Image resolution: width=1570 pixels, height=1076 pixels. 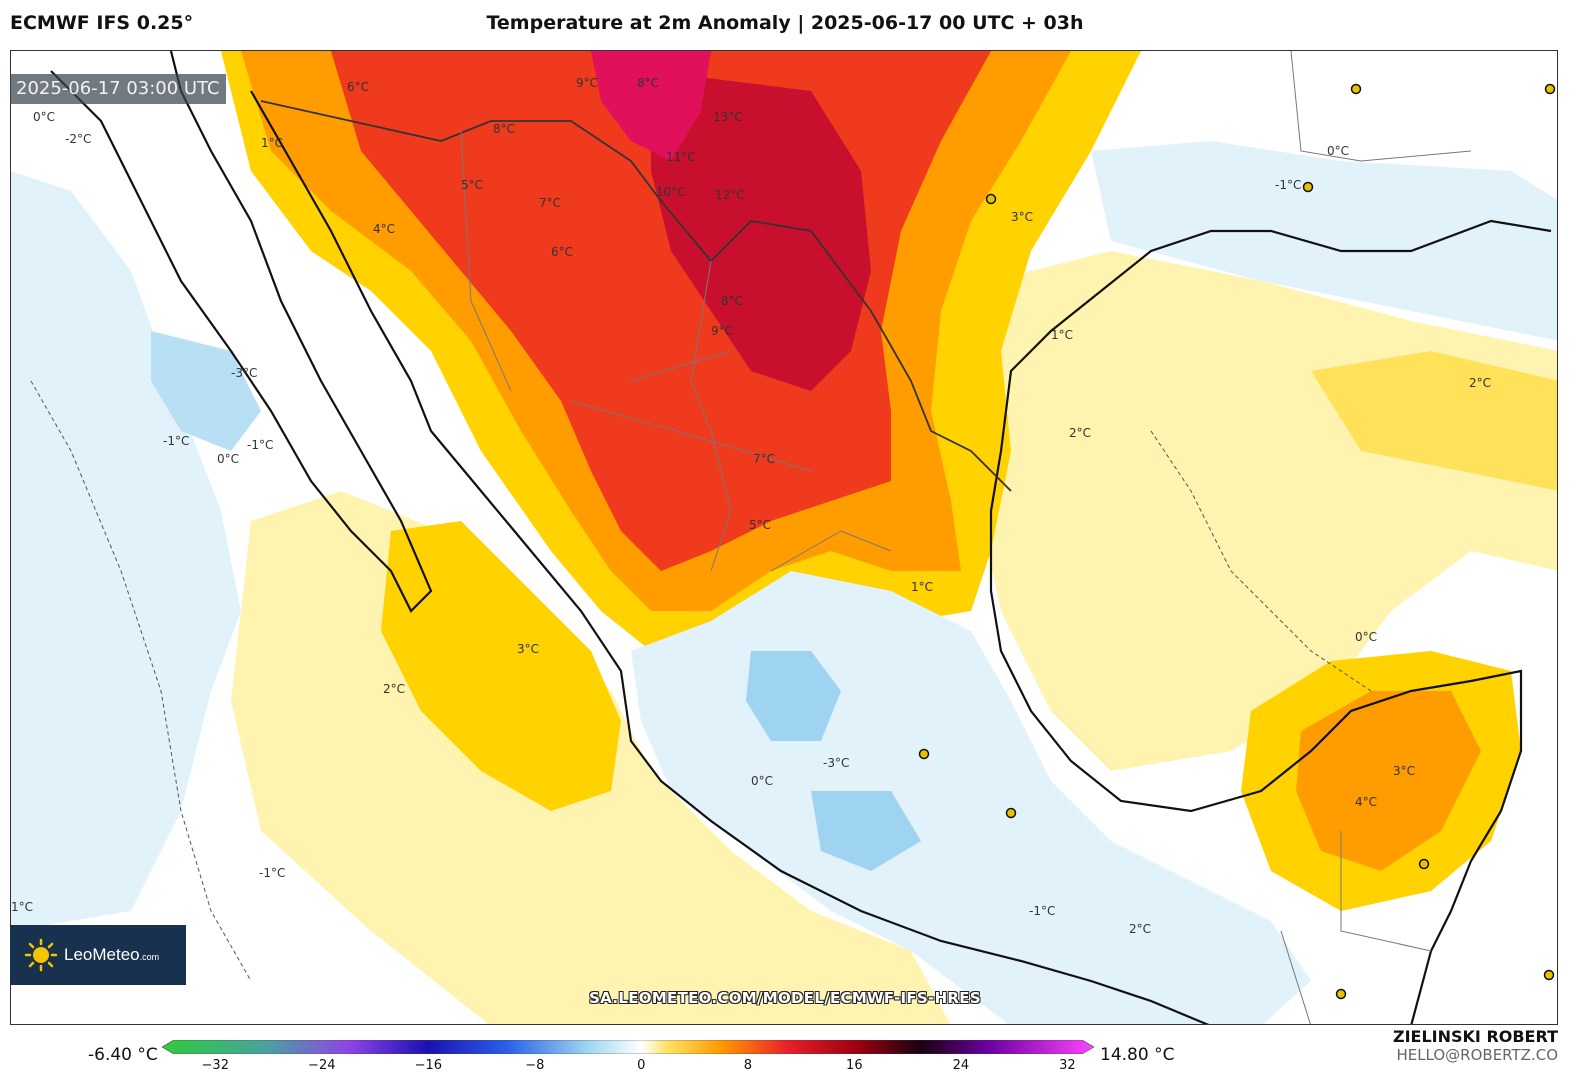 I want to click on contour-label: 13°C, so click(x=728, y=117).